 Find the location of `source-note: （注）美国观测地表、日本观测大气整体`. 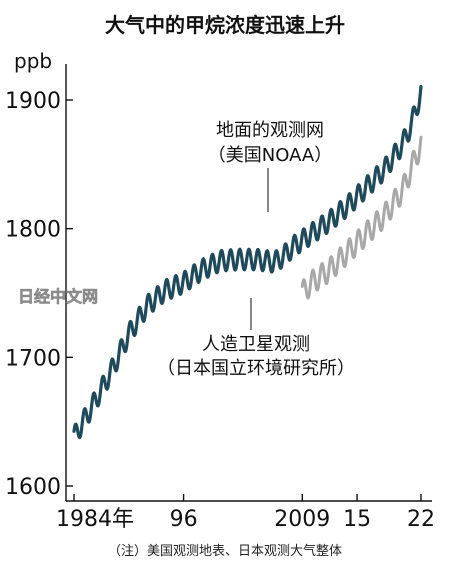

source-note: （注）美国观测地表、日本观测大气整体 is located at coordinates (225, 551).